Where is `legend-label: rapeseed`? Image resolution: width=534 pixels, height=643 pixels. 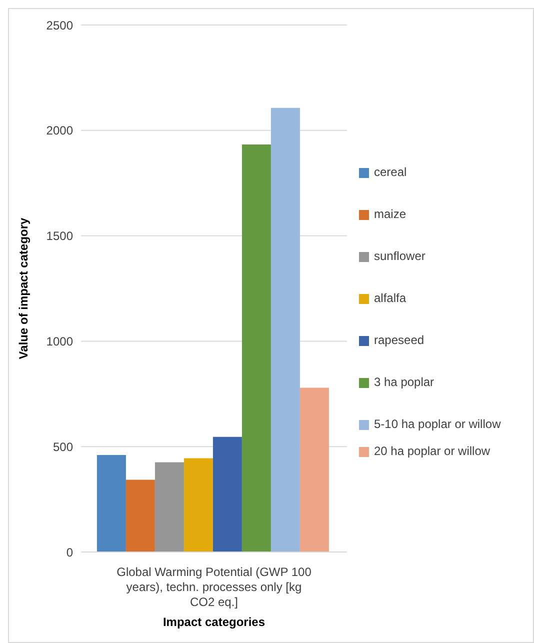
legend-label: rapeseed is located at coordinates (399, 340).